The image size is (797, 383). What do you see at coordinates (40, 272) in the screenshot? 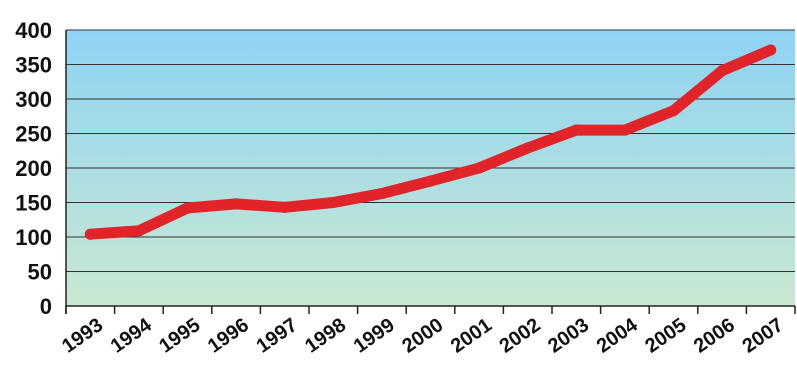
I see `y-tick-label-50: 50` at bounding box center [40, 272].